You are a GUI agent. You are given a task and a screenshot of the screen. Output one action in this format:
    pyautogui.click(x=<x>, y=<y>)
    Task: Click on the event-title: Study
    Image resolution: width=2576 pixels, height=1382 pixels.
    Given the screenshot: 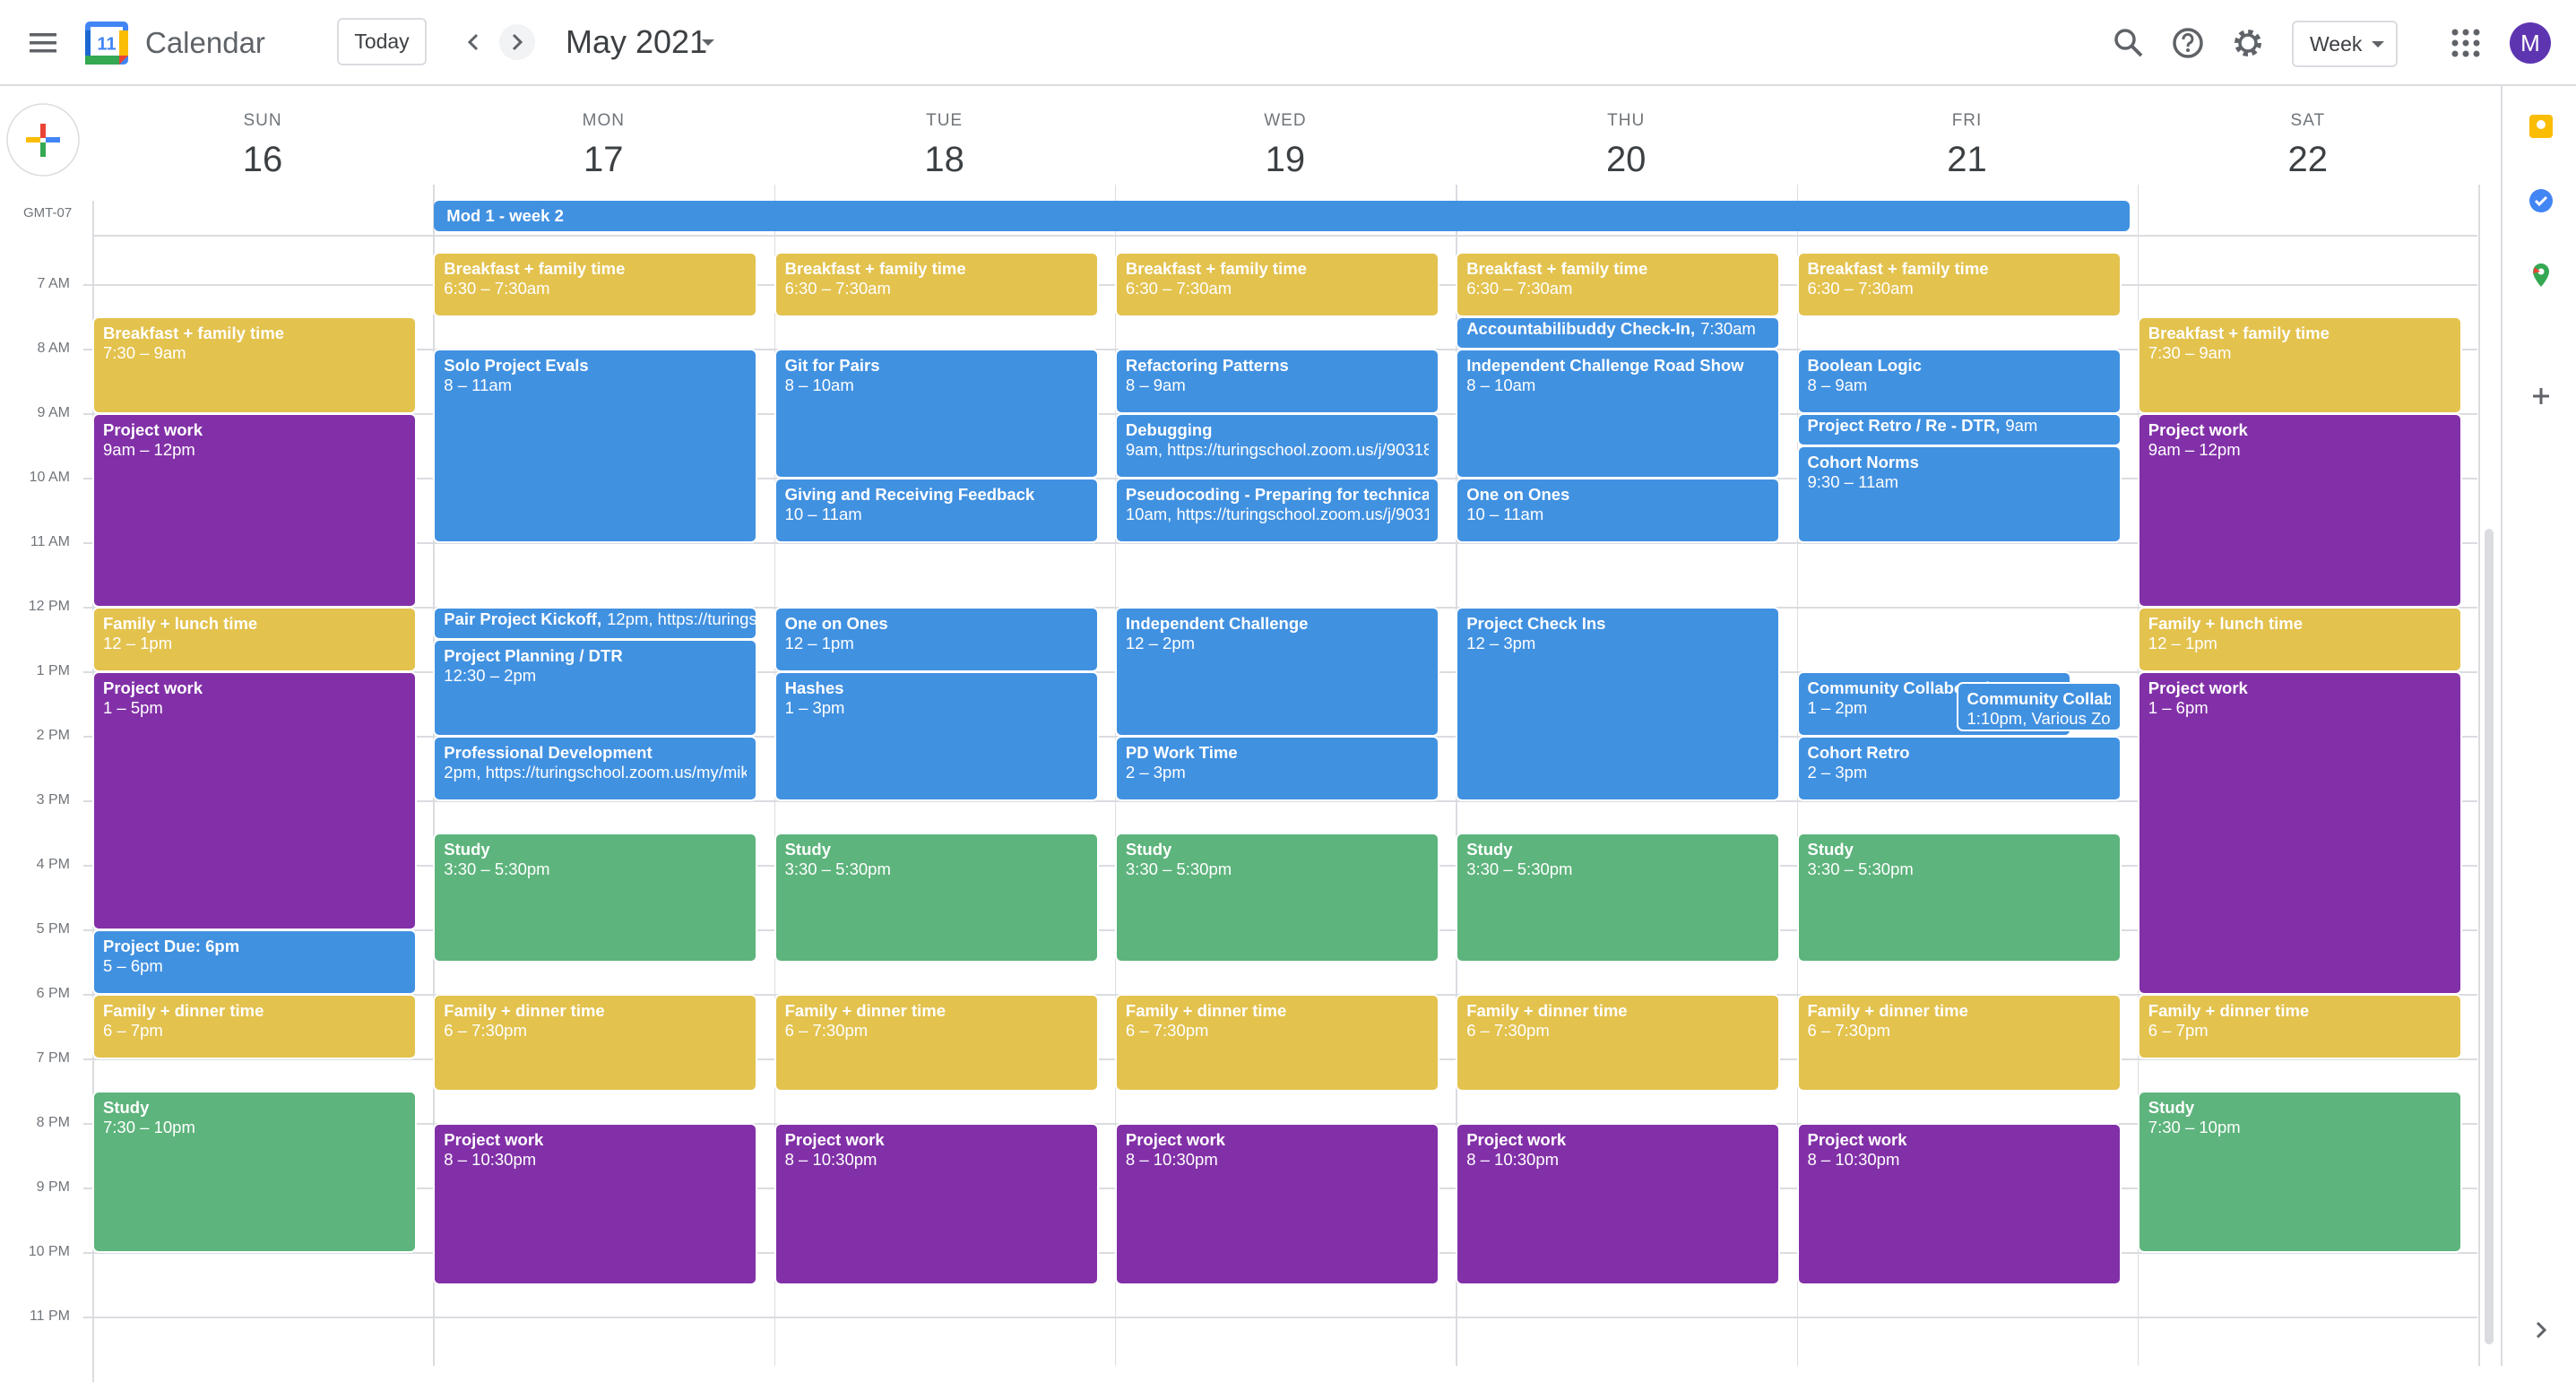 What is the action you would take?
    pyautogui.click(x=126, y=1108)
    